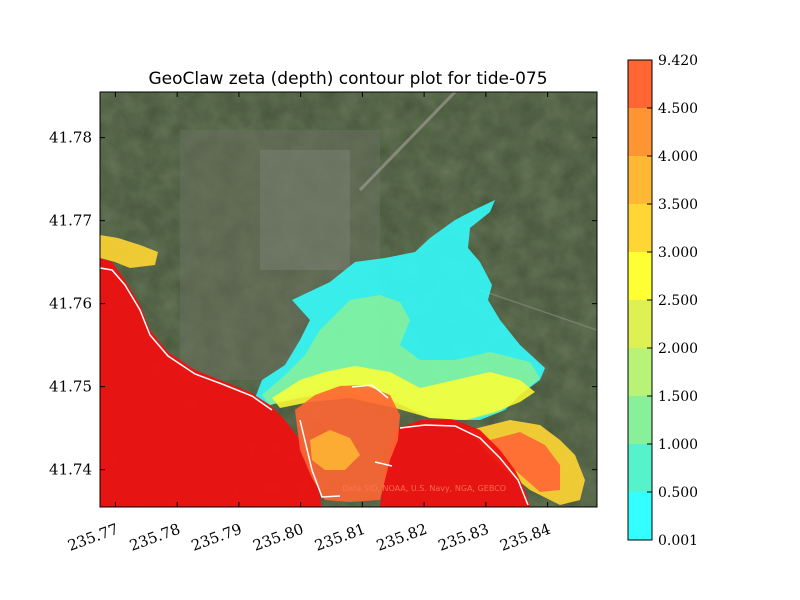  Describe the element at coordinates (129, 251) in the screenshot. I see `contour-left-shore` at that location.